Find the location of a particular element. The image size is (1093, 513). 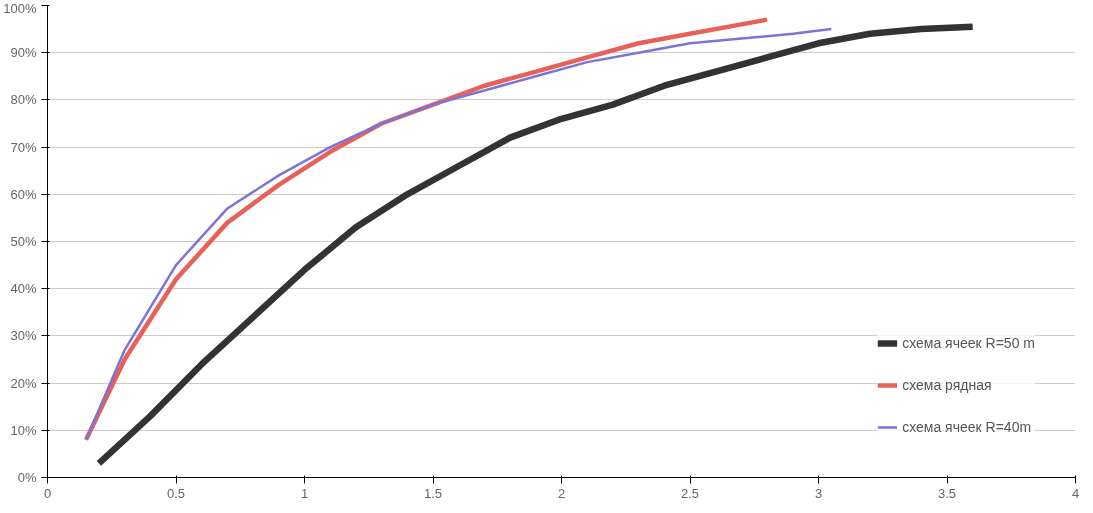

y-tick-label: 30% is located at coordinates (23, 336).